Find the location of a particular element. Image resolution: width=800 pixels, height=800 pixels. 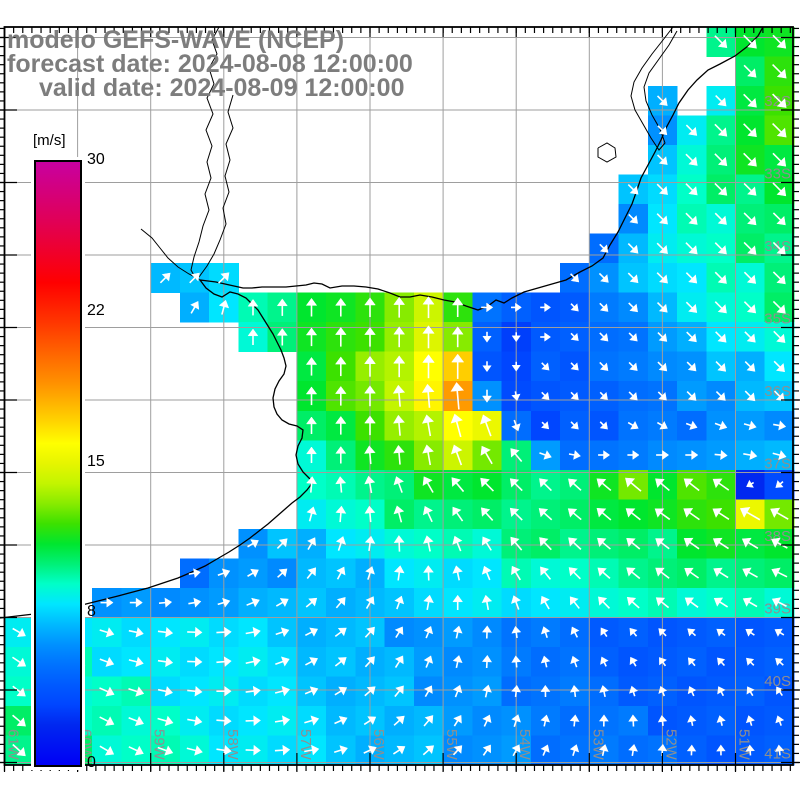

lon-label: 56W is located at coordinates (378, 745).